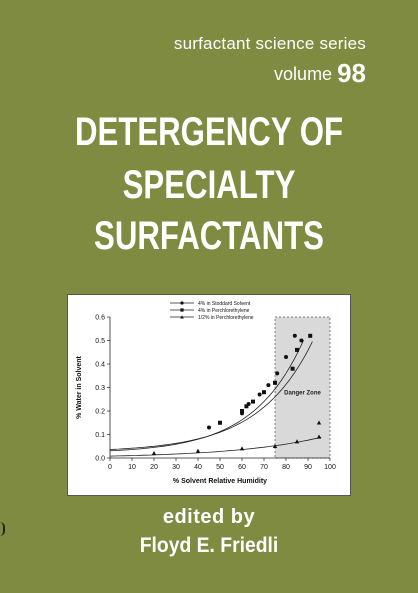 This screenshot has width=418, height=593. Describe the element at coordinates (209, 545) in the screenshot. I see `editor-name: Floyd E. Friedli` at that location.